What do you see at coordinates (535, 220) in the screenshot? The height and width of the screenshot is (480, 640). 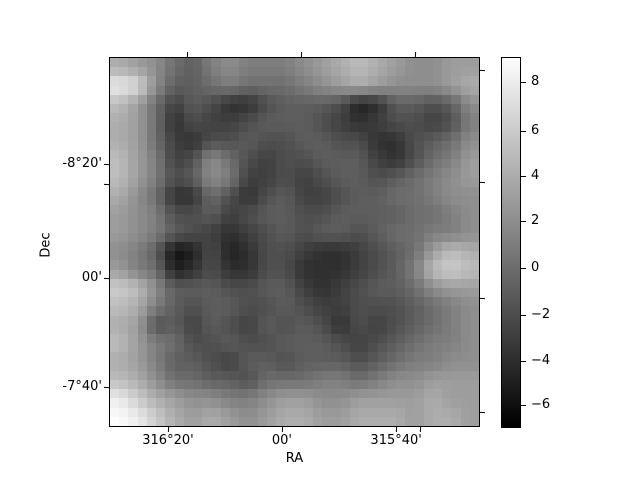 I see `colorbar-tick-label: 2` at bounding box center [535, 220].